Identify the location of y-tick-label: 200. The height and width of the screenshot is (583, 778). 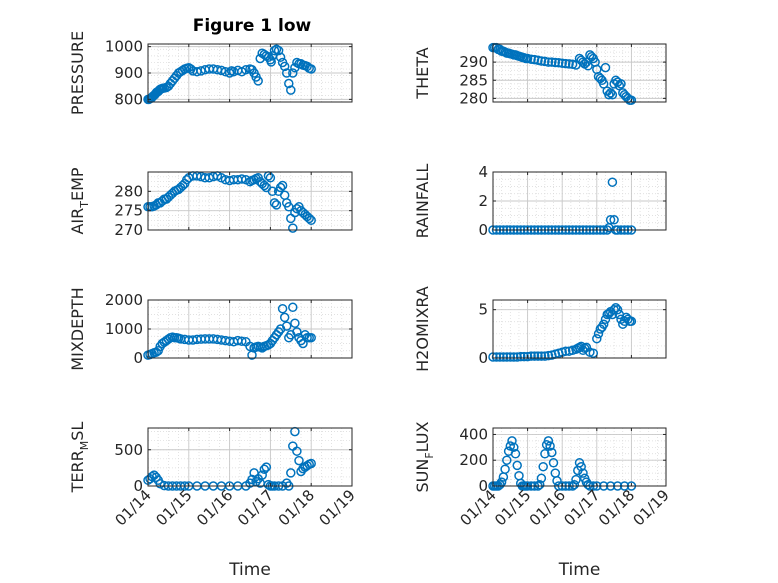
(473, 460).